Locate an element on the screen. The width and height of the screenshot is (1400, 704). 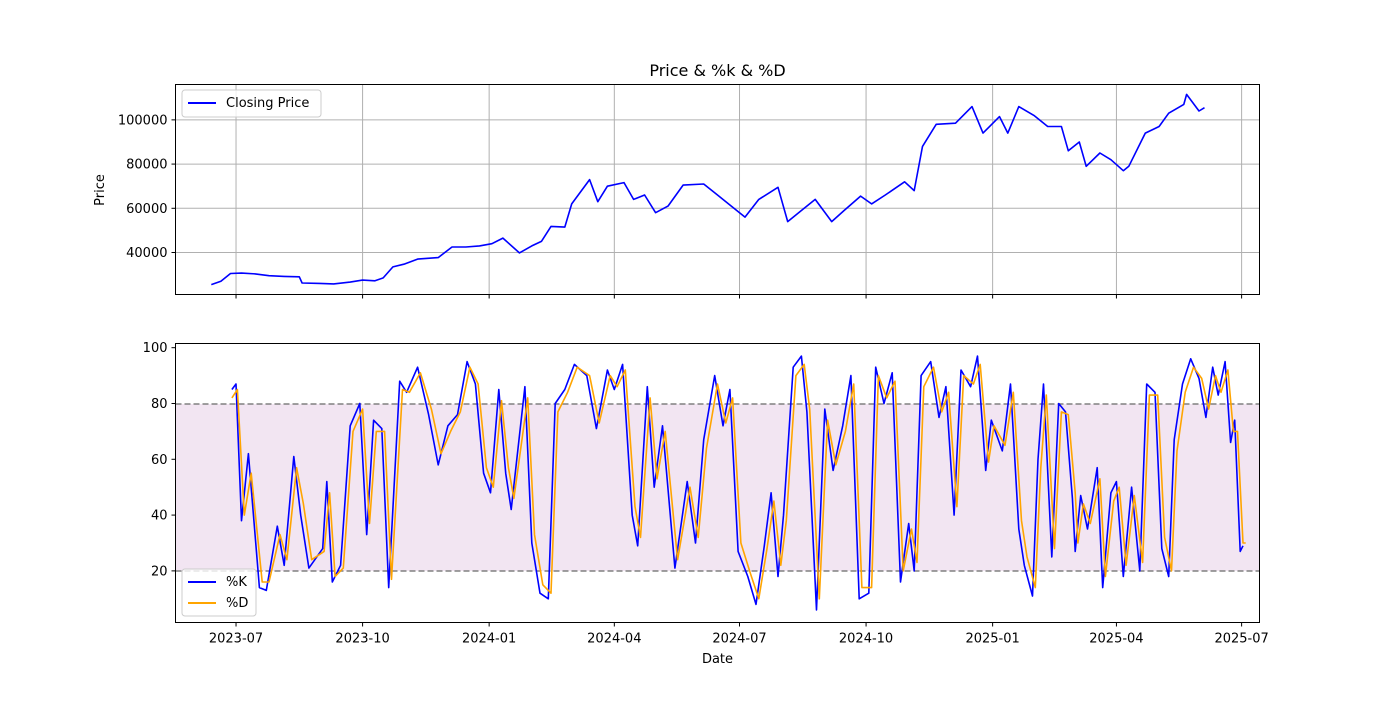
x-tick-label: 2024-01 is located at coordinates (489, 639).